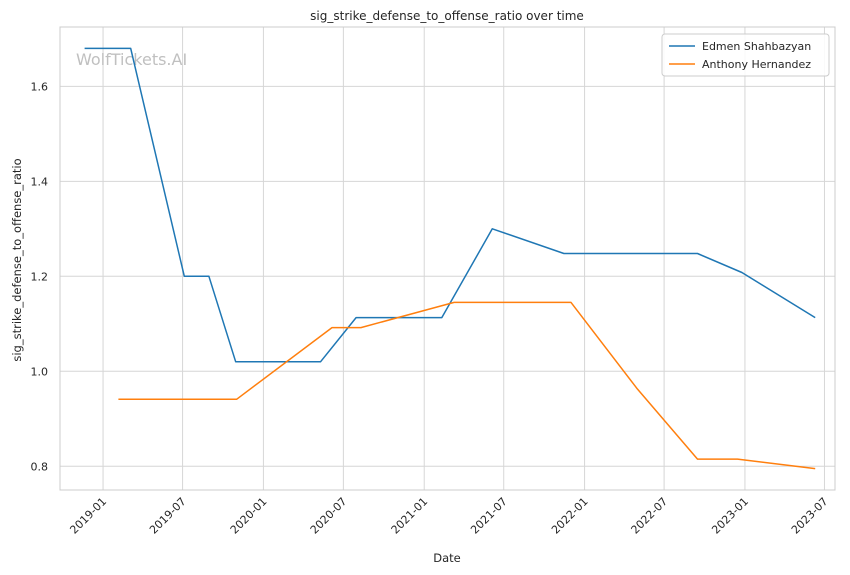 The width and height of the screenshot is (850, 575). What do you see at coordinates (17, 259) in the screenshot?
I see `y-axis-label: sig_strike_defense_to_offense_ratio` at bounding box center [17, 259].